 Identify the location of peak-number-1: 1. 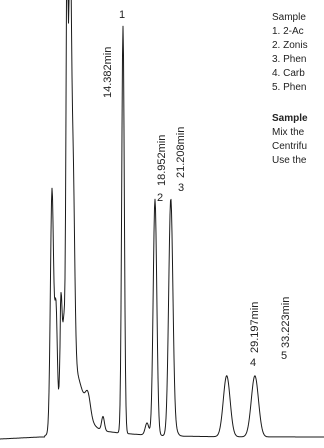
(122, 15).